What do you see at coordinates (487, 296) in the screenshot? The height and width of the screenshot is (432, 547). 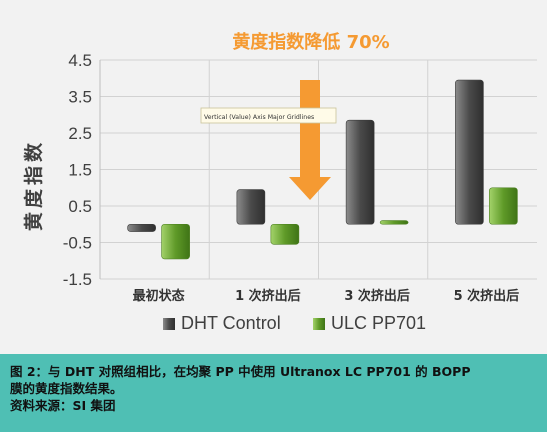 I see `x-tick-label: 5 次挤出后` at bounding box center [487, 296].